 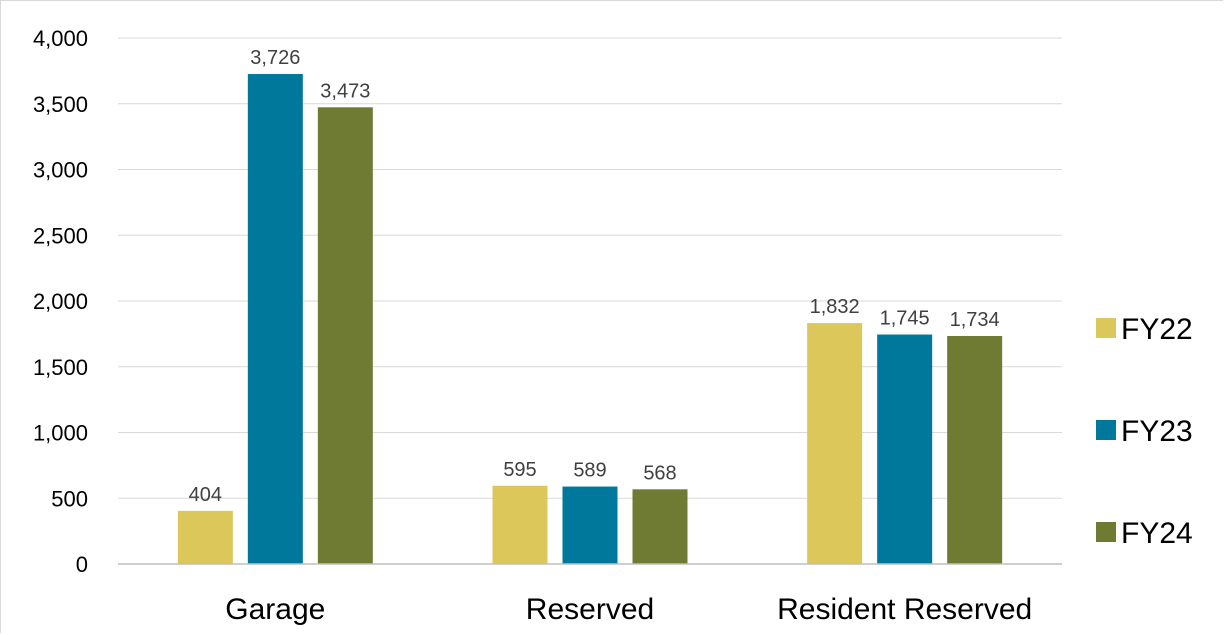 What do you see at coordinates (69, 498) in the screenshot?
I see `y-tick-label: 500` at bounding box center [69, 498].